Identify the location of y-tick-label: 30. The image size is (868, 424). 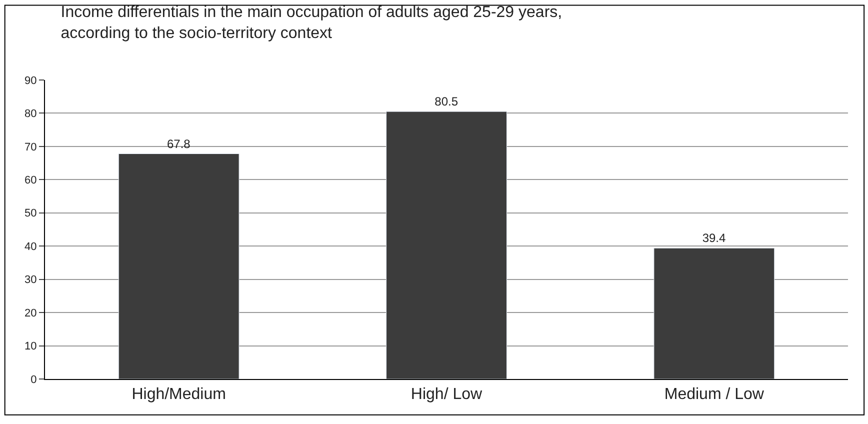
(30, 280).